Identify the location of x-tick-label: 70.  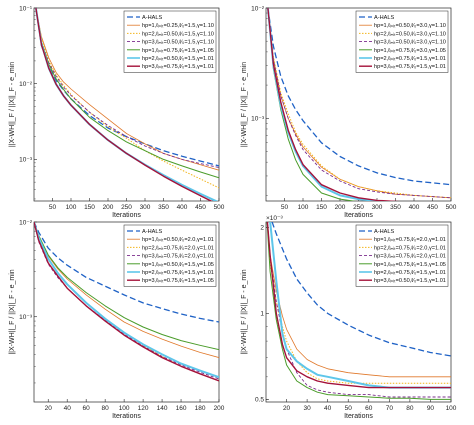
(390, 408).